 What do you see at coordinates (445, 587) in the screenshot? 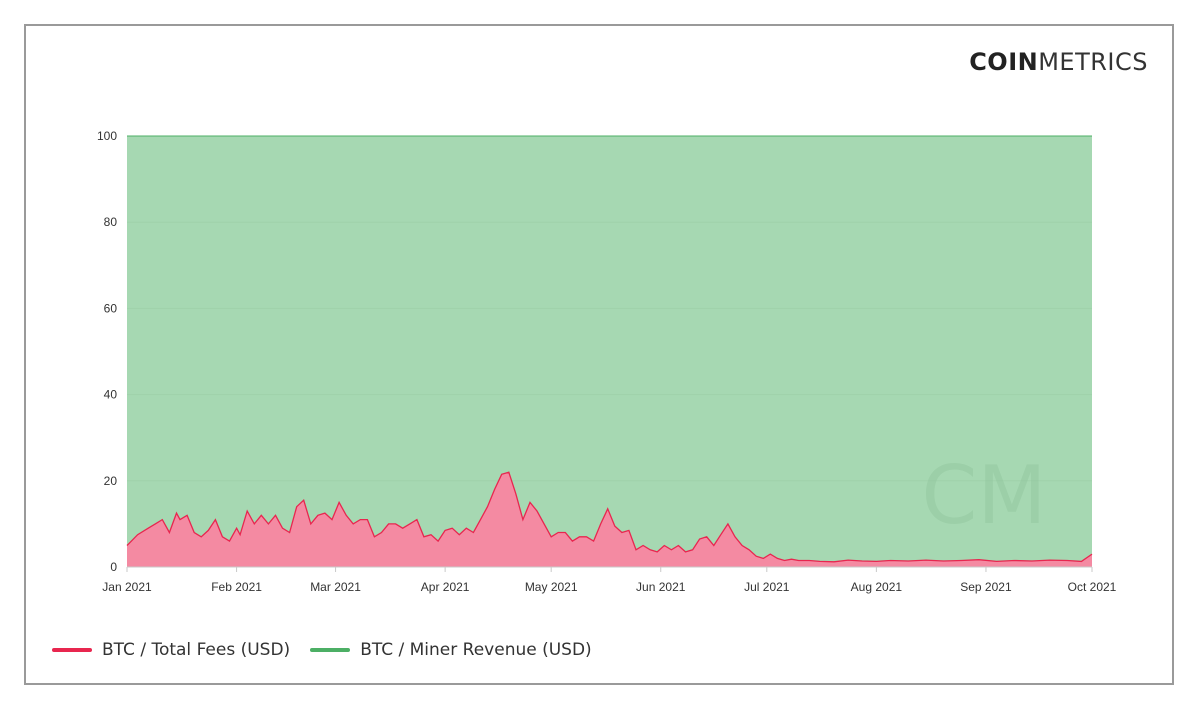
I see `x-tick-label-3: Apr 2021` at bounding box center [445, 587].